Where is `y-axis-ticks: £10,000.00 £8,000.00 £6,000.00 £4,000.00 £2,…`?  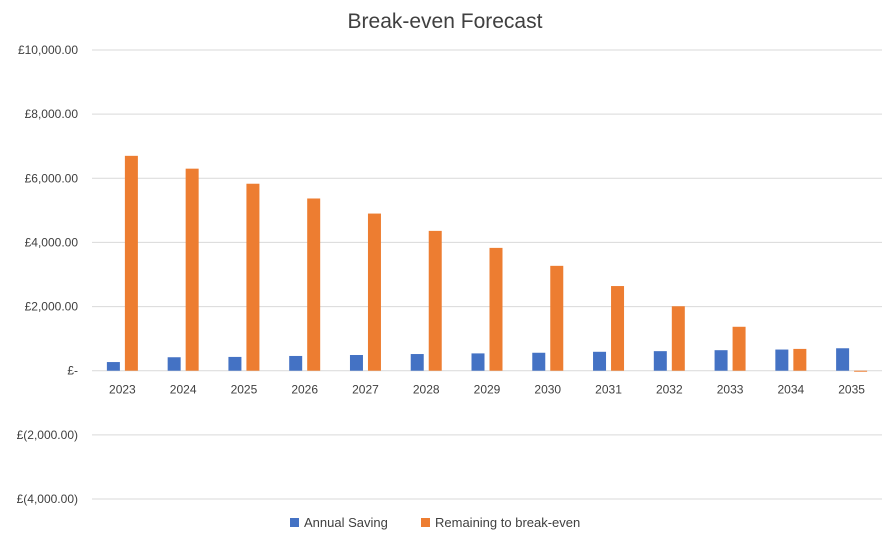 y-axis-ticks: £10,000.00 £8,000.00 £6,000.00 £4,000.00 £2,… is located at coordinates (48, 274).